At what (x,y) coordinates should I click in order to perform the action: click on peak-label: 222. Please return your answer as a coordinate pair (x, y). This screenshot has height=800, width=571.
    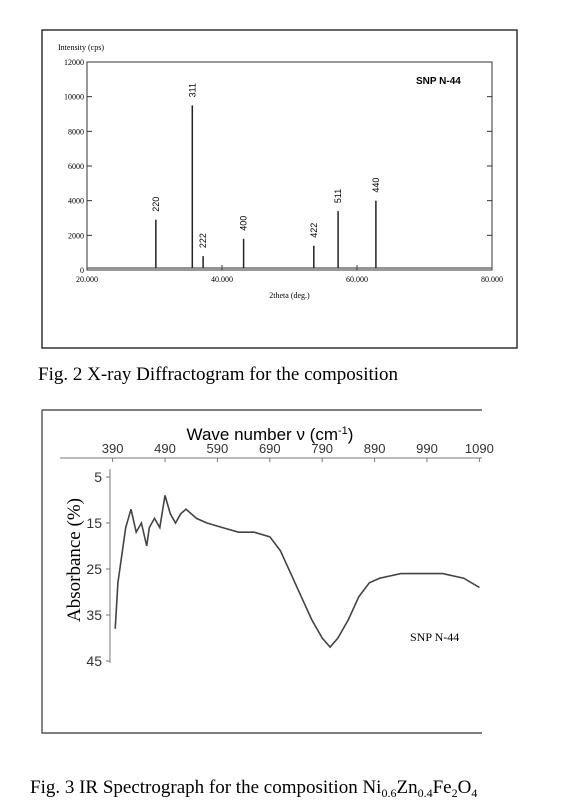
    Looking at the image, I should click on (203, 240).